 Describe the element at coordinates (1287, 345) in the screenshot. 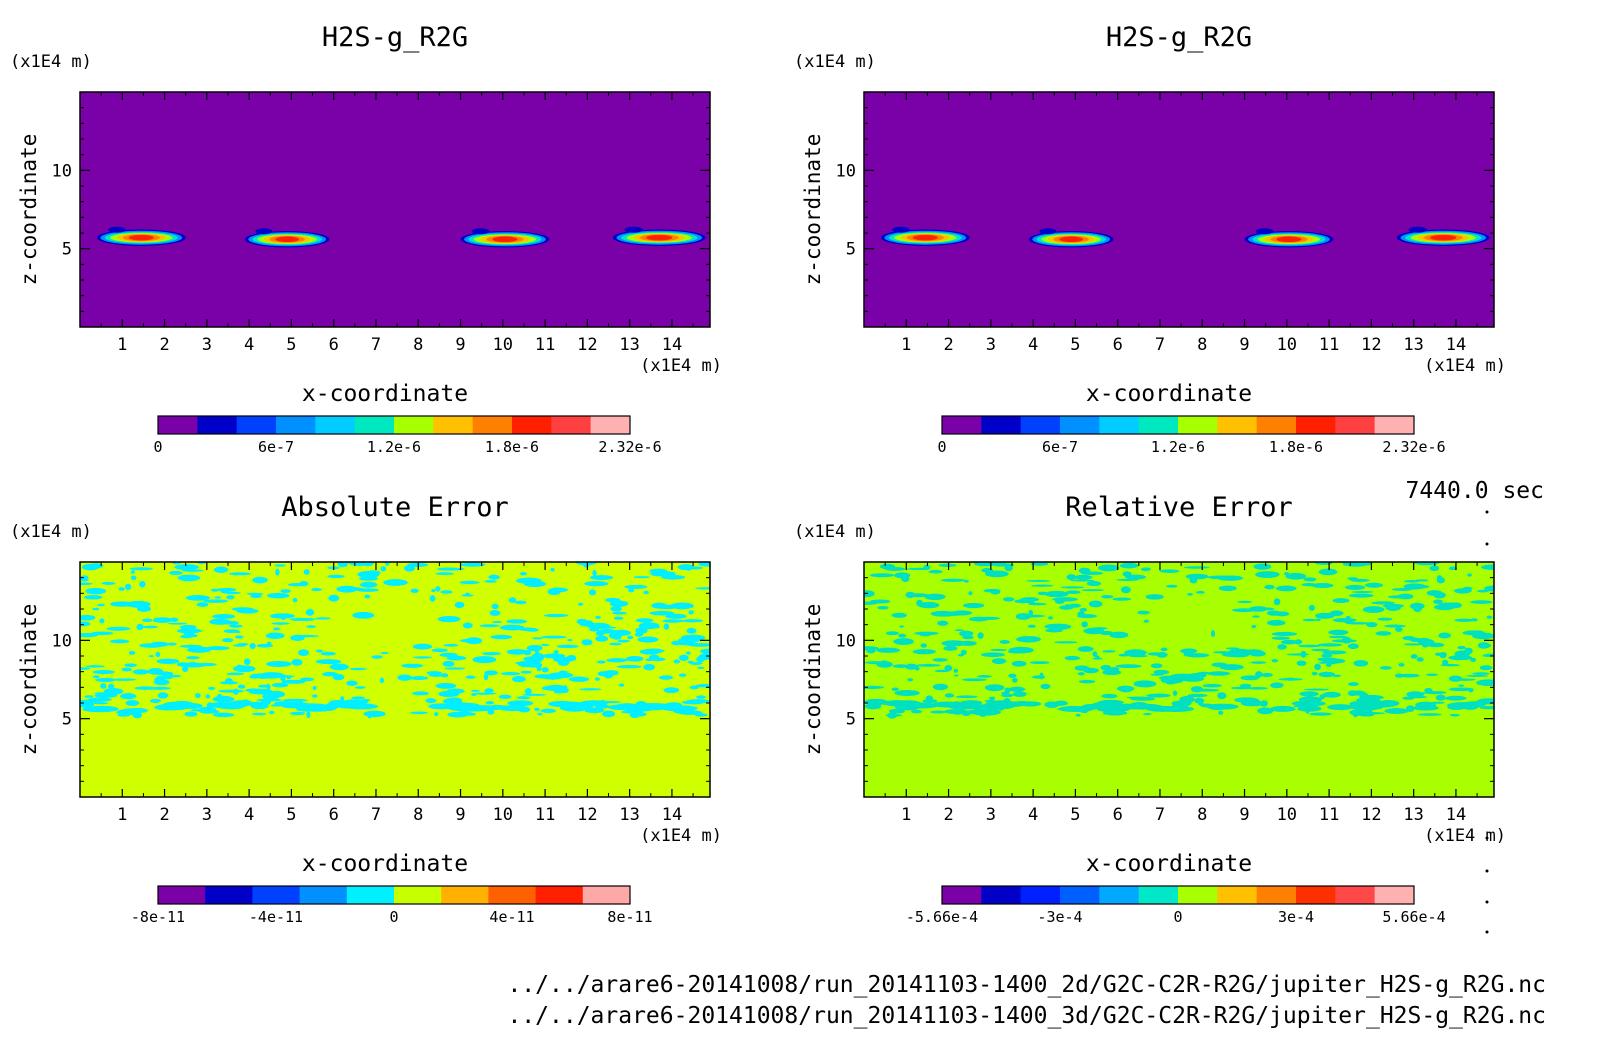

I see `x-tick-label: 10` at that location.